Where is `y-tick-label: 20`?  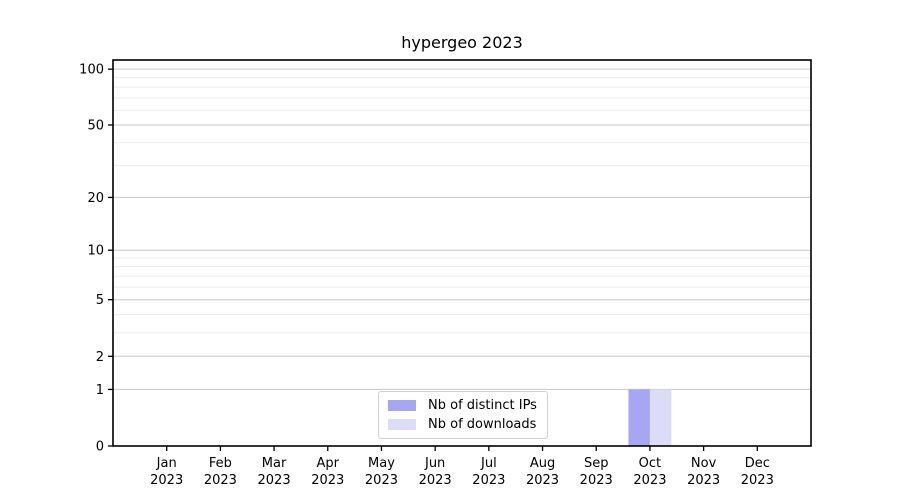
y-tick-label: 20 is located at coordinates (95, 198).